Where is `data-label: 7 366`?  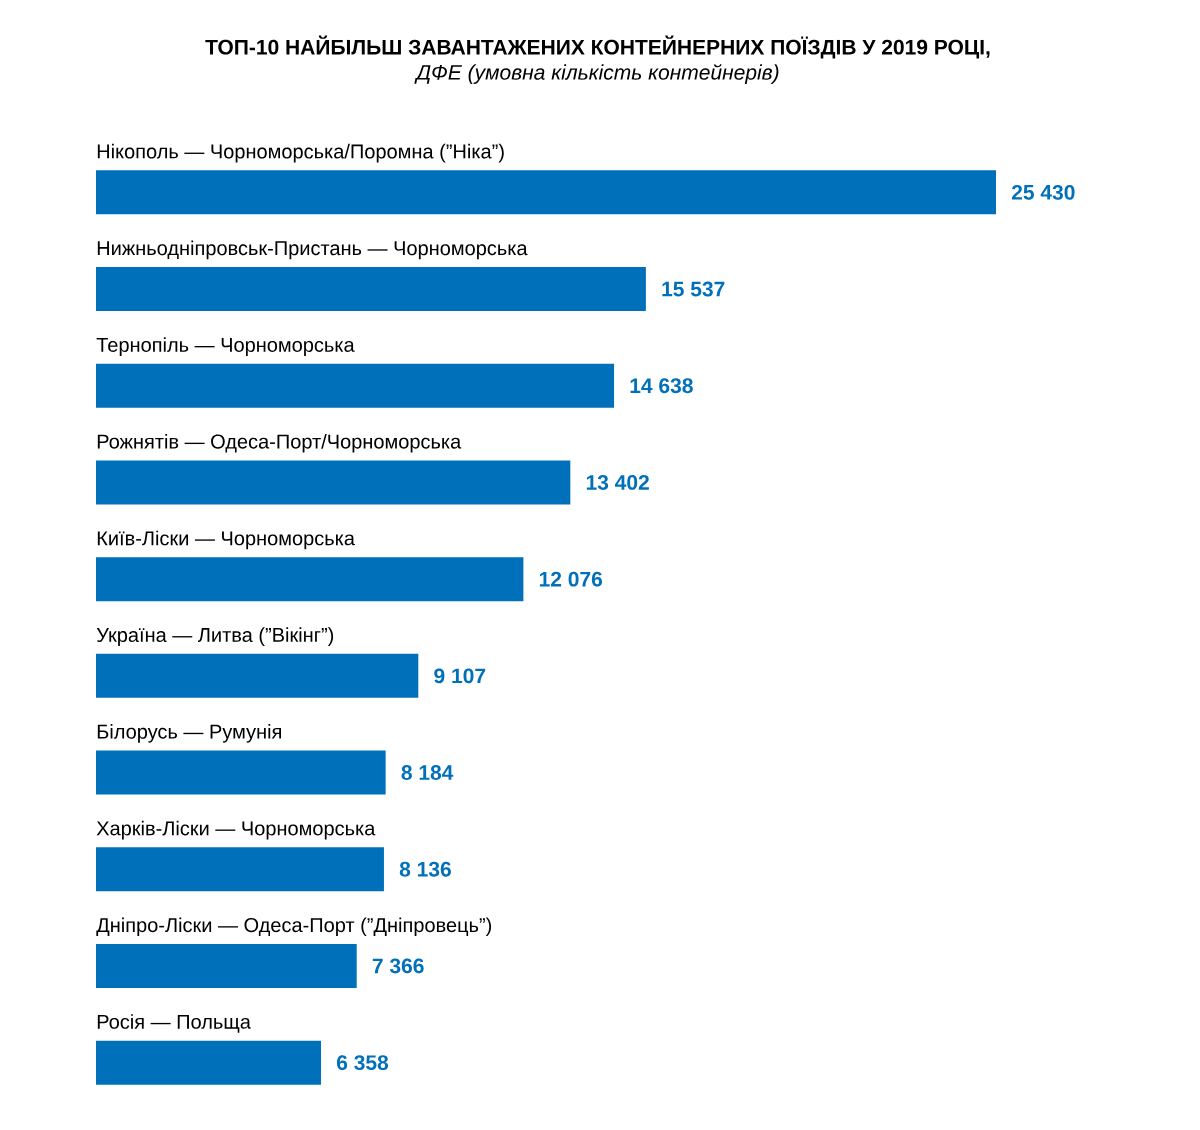
data-label: 7 366 is located at coordinates (398, 966).